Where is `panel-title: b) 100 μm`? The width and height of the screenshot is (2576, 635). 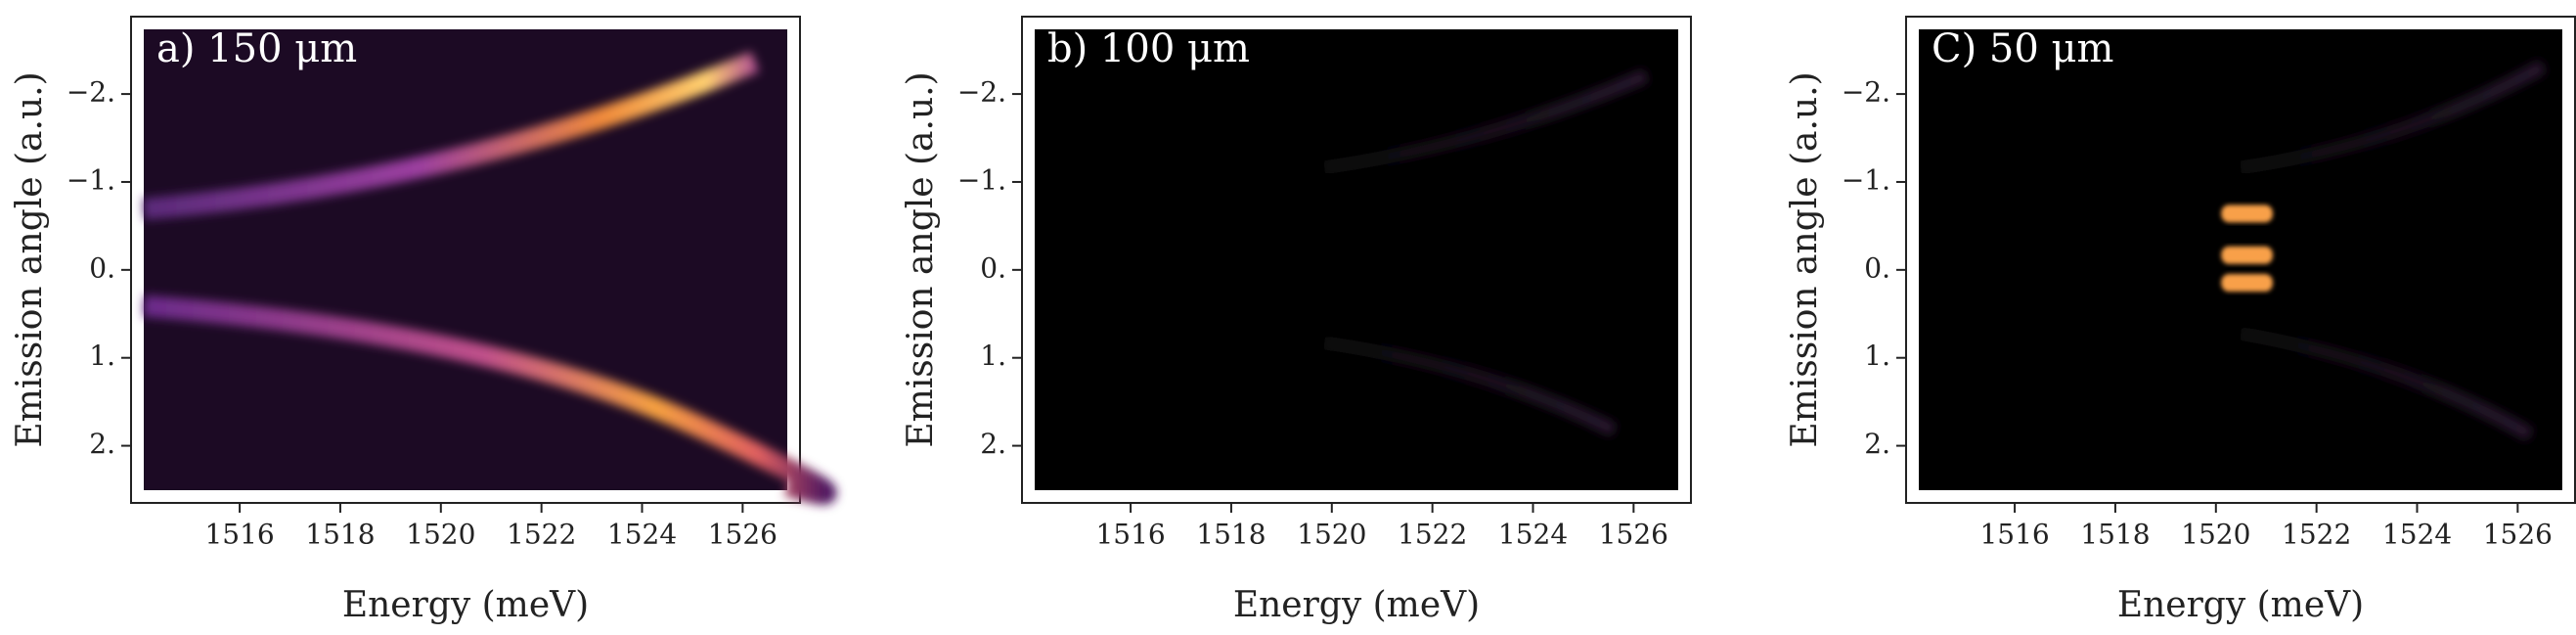 panel-title: b) 100 μm is located at coordinates (1148, 48).